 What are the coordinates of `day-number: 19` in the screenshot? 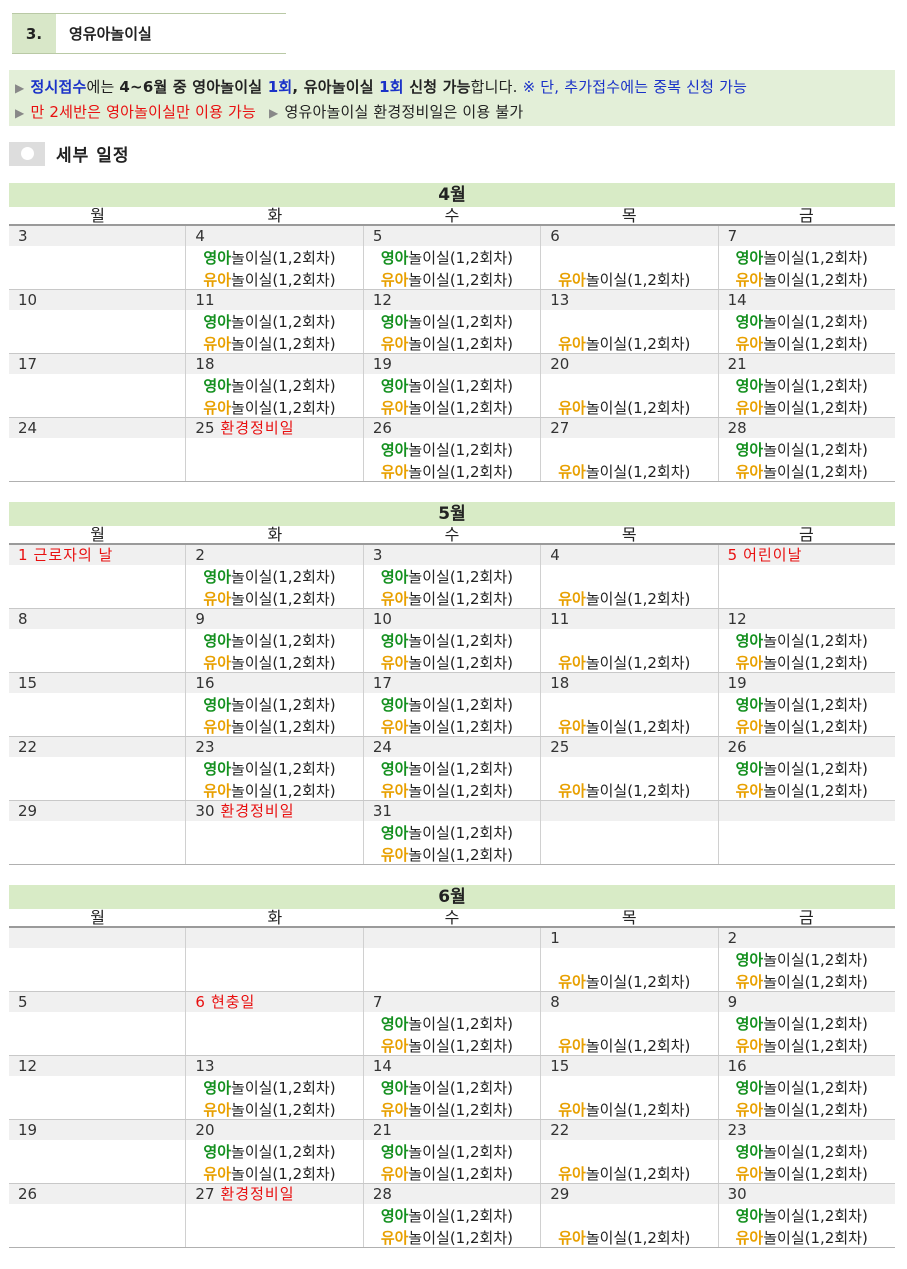 It's located at (28, 1130).